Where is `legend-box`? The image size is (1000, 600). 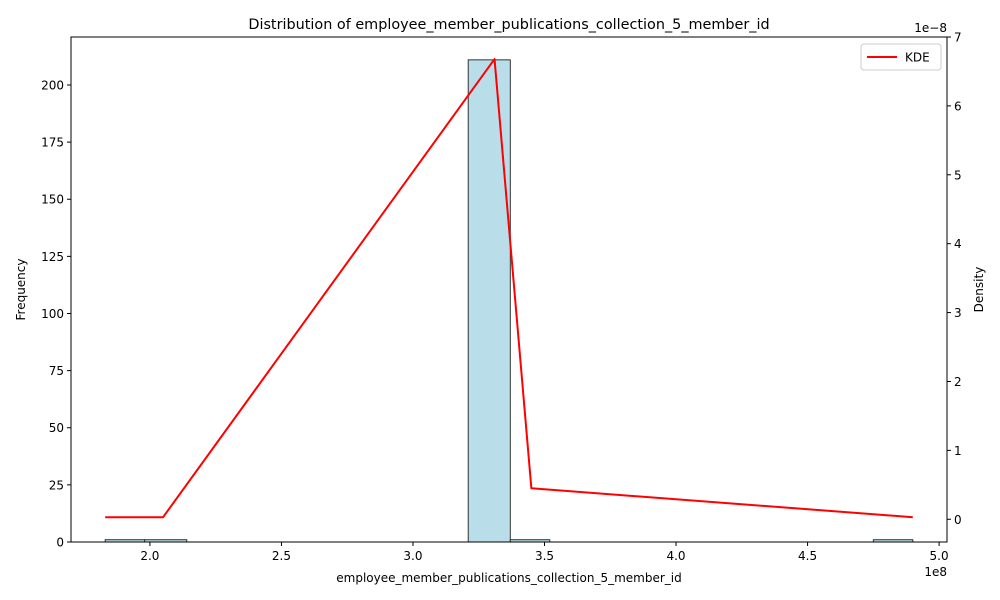
legend-box is located at coordinates (901, 57).